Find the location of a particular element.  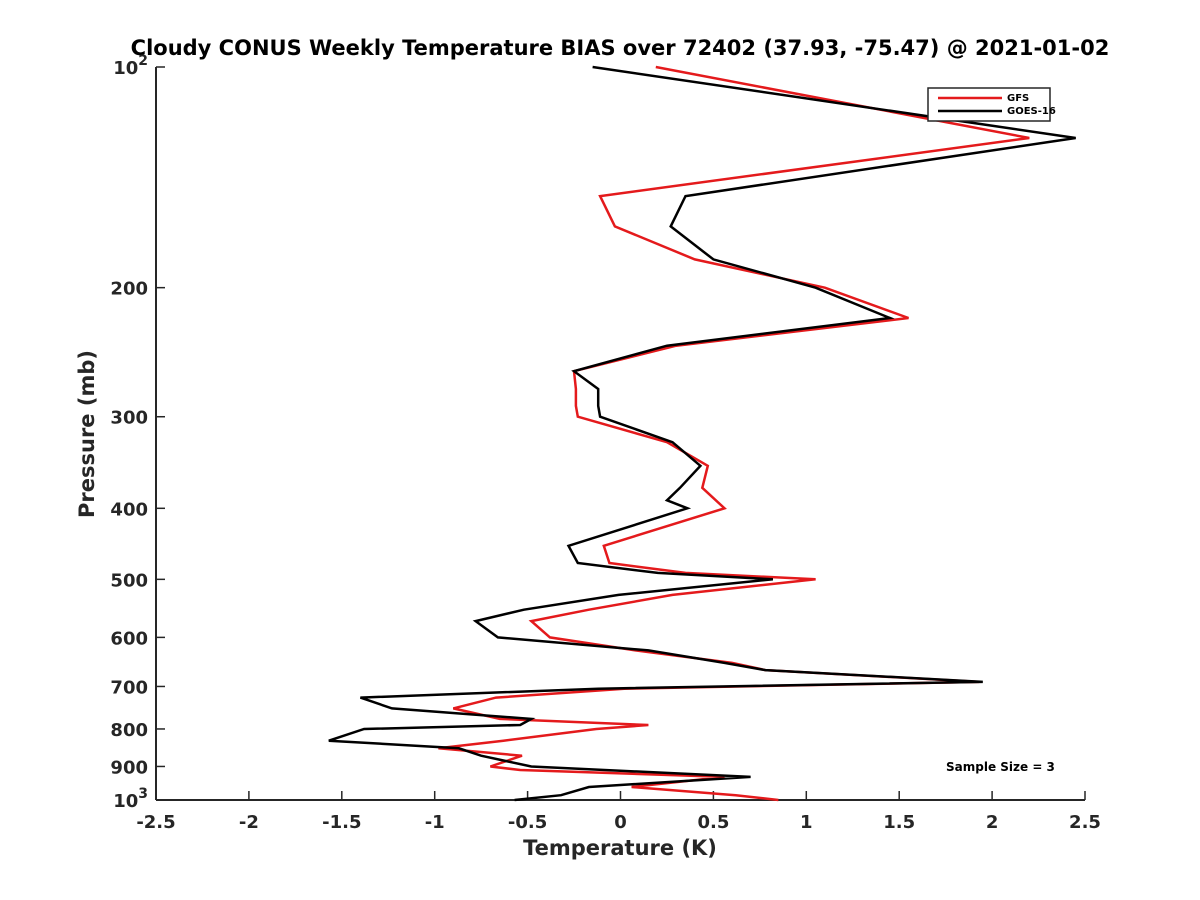

x-tick-label: 0 is located at coordinates (620, 822).